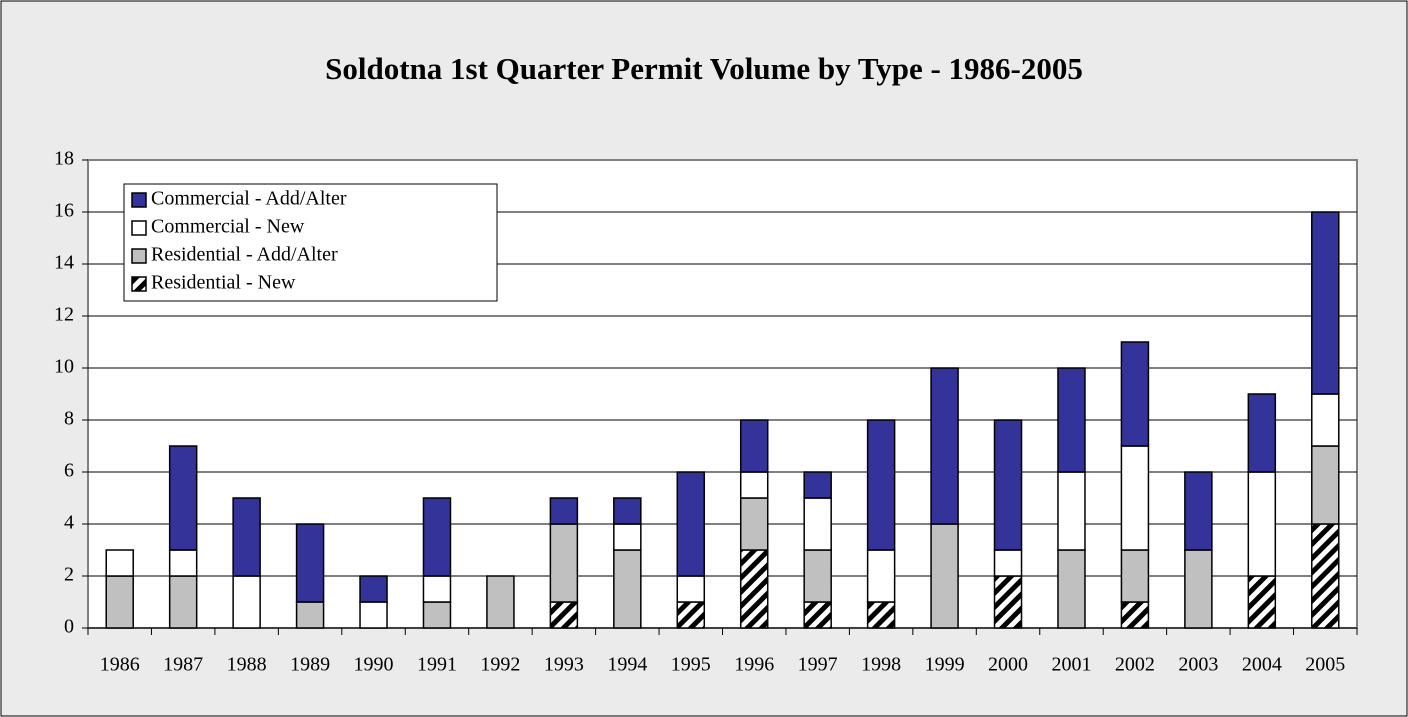  I want to click on y-tick-label: 18, so click(64, 159).